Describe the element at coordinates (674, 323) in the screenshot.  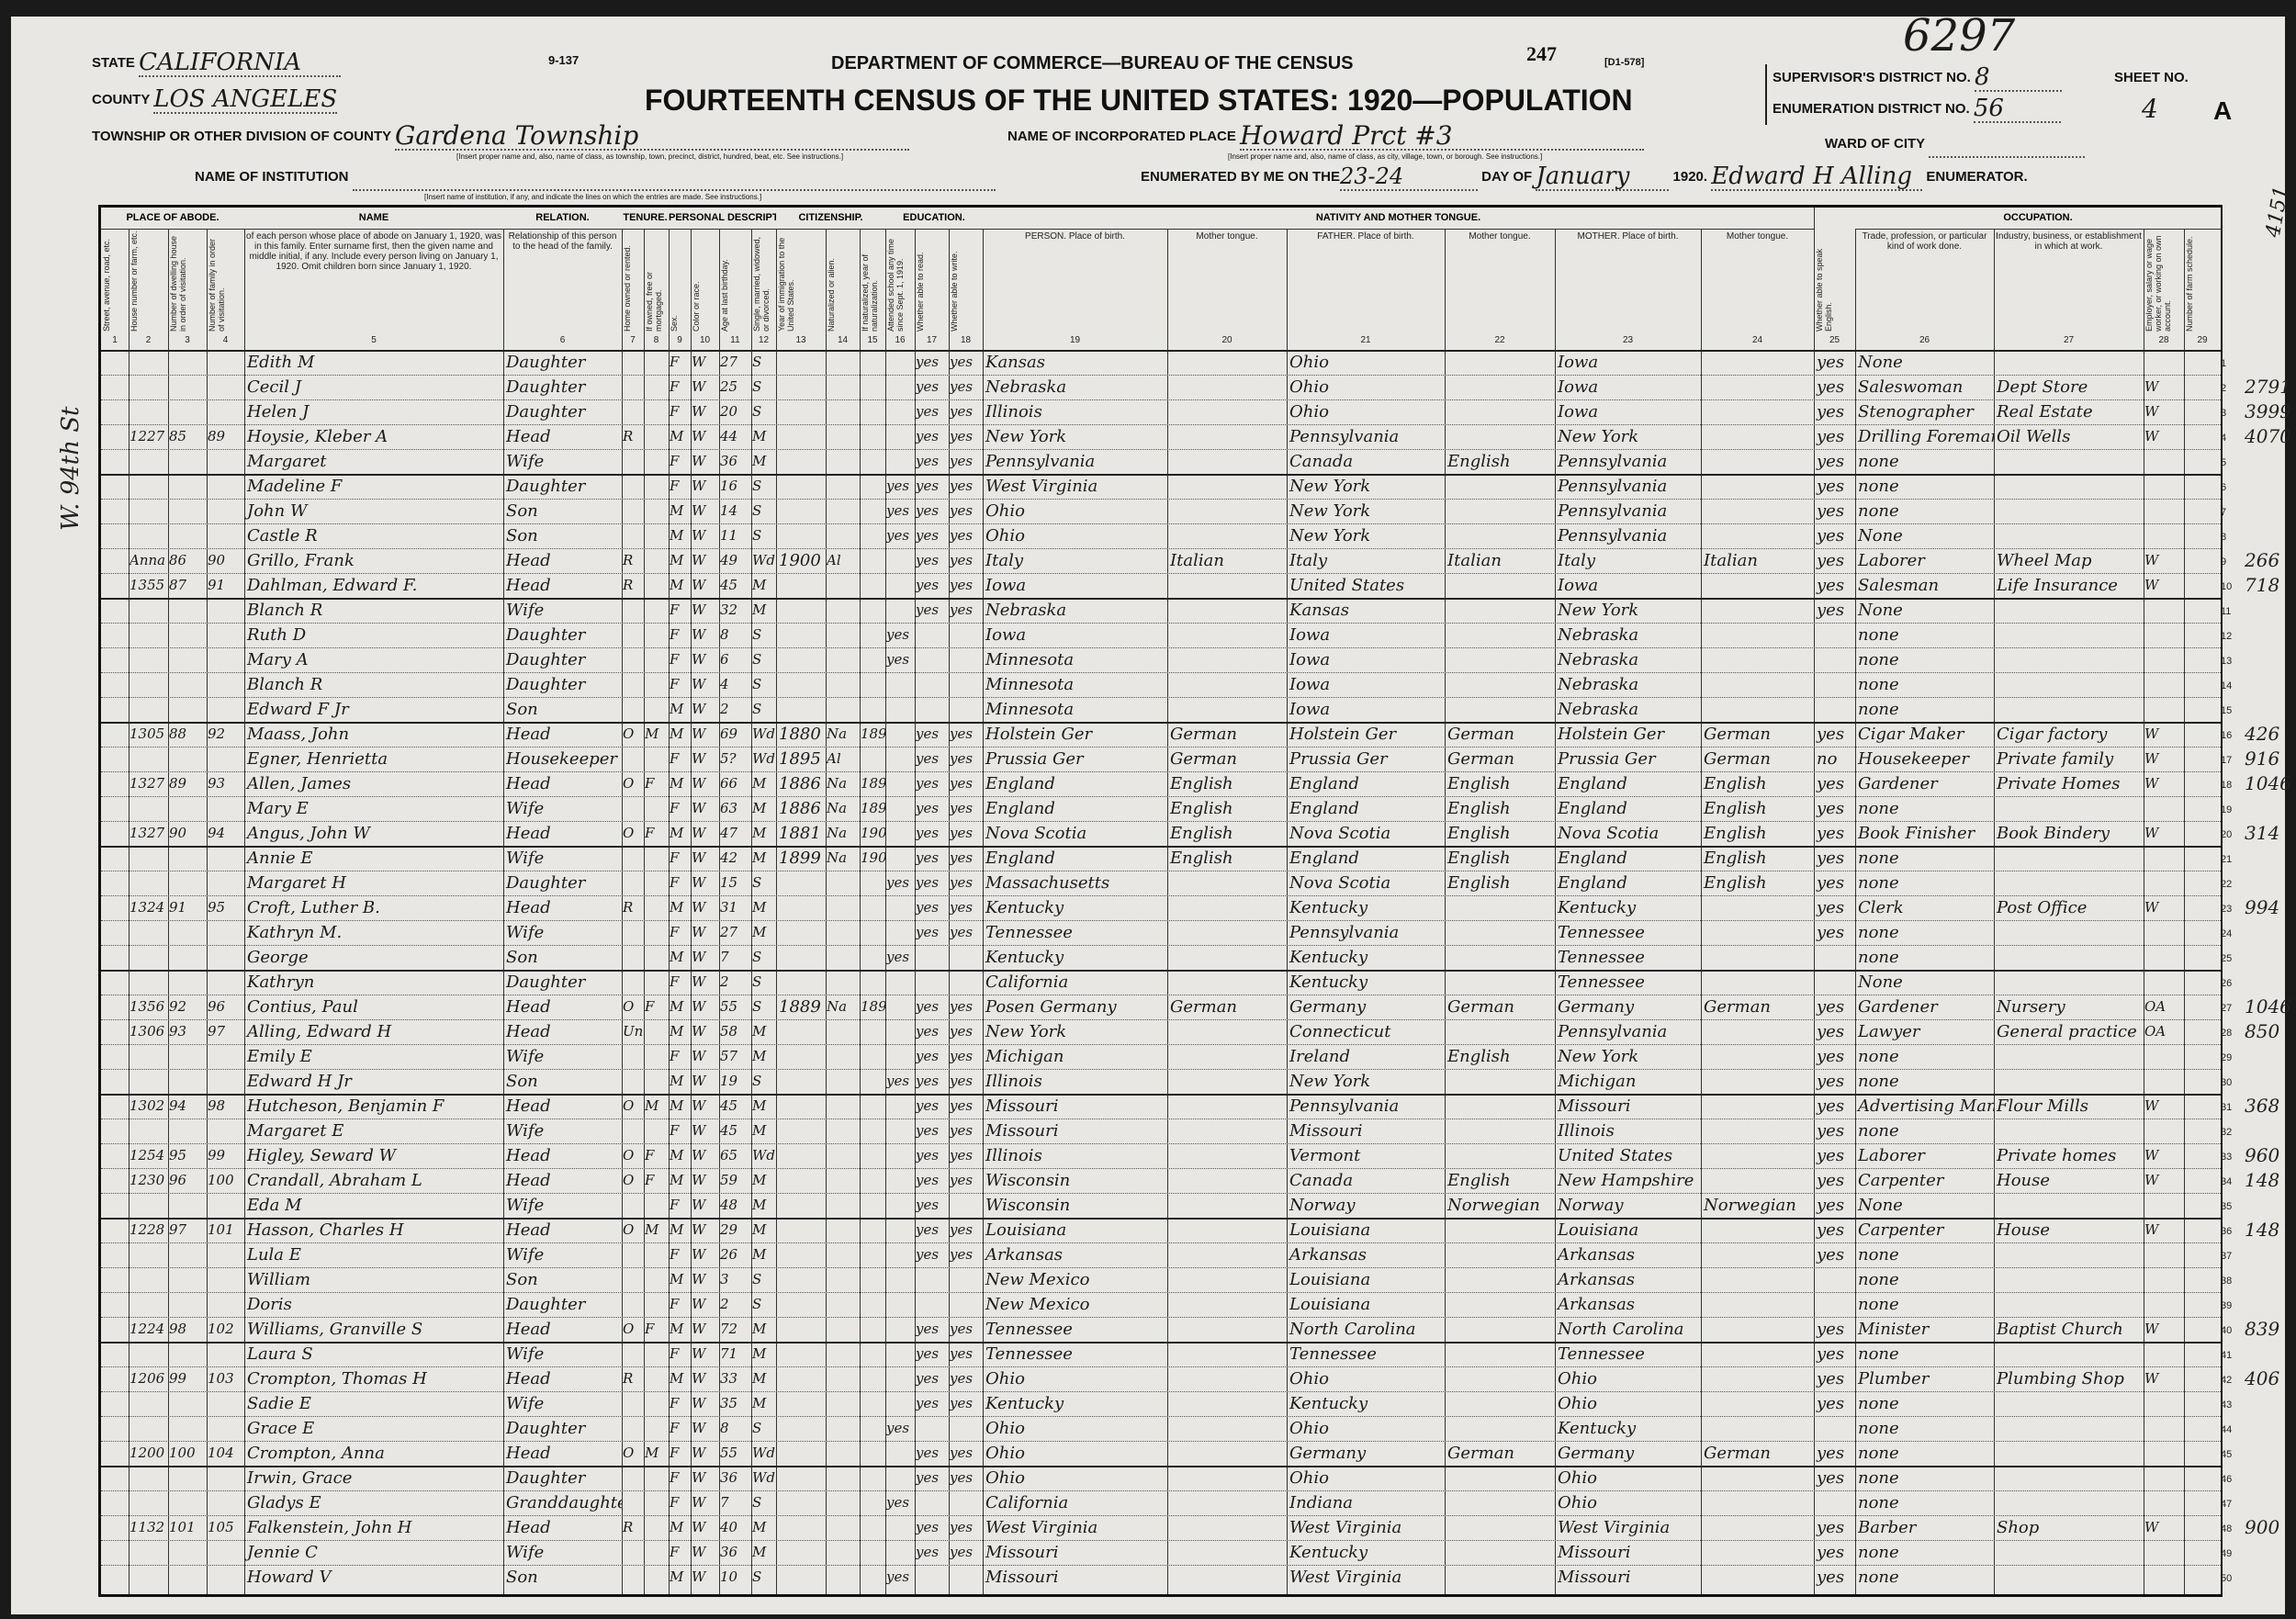
I see `column-header: Sex.` at that location.